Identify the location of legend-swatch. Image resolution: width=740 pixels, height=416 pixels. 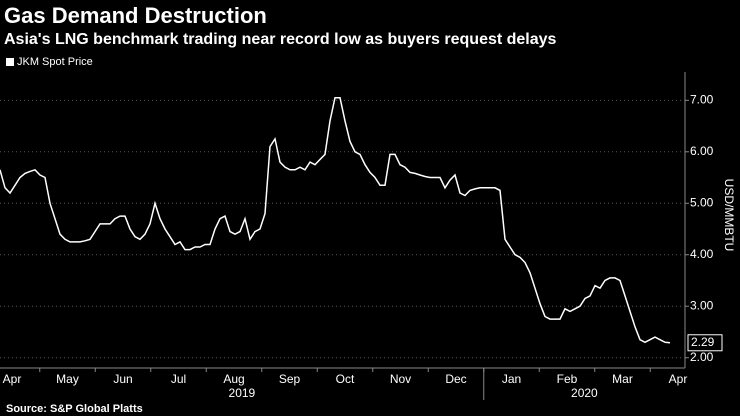
(10, 62).